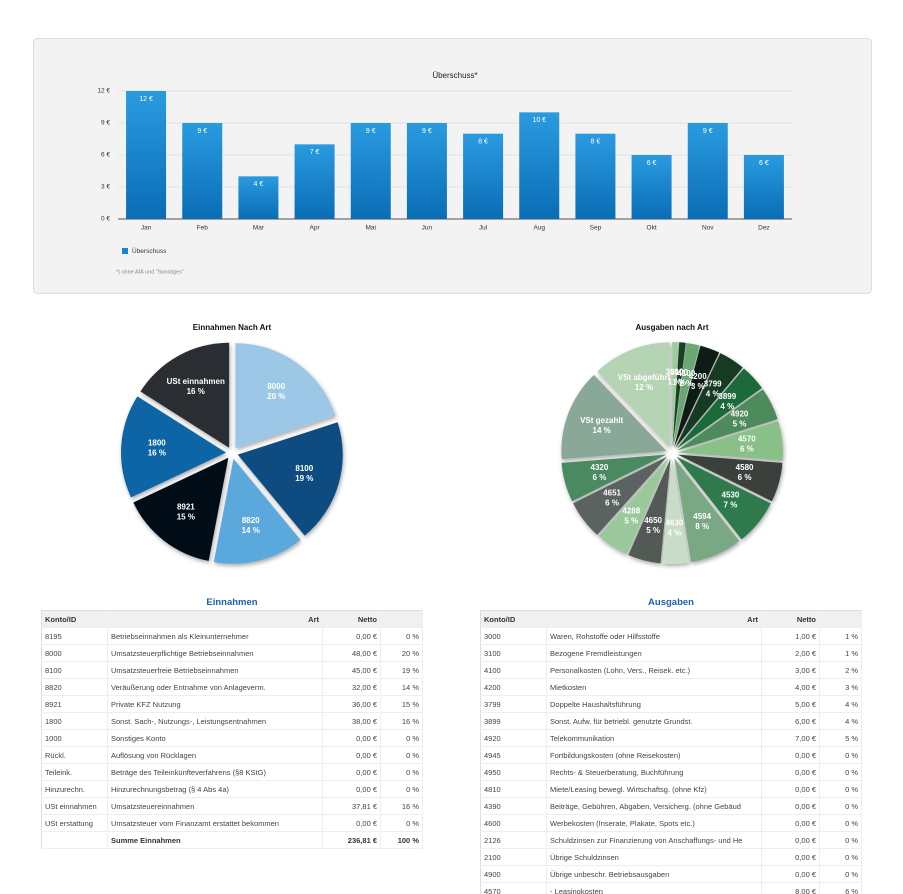 This screenshot has width=903, height=894. What do you see at coordinates (686, 383) in the screenshot?
I see `slice-value: 2 %` at bounding box center [686, 383].